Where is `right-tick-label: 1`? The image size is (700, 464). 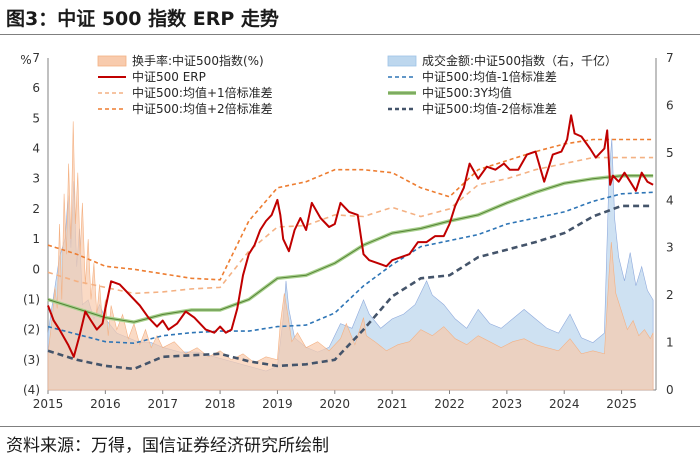 right-tick-label: 1 is located at coordinates (670, 343).